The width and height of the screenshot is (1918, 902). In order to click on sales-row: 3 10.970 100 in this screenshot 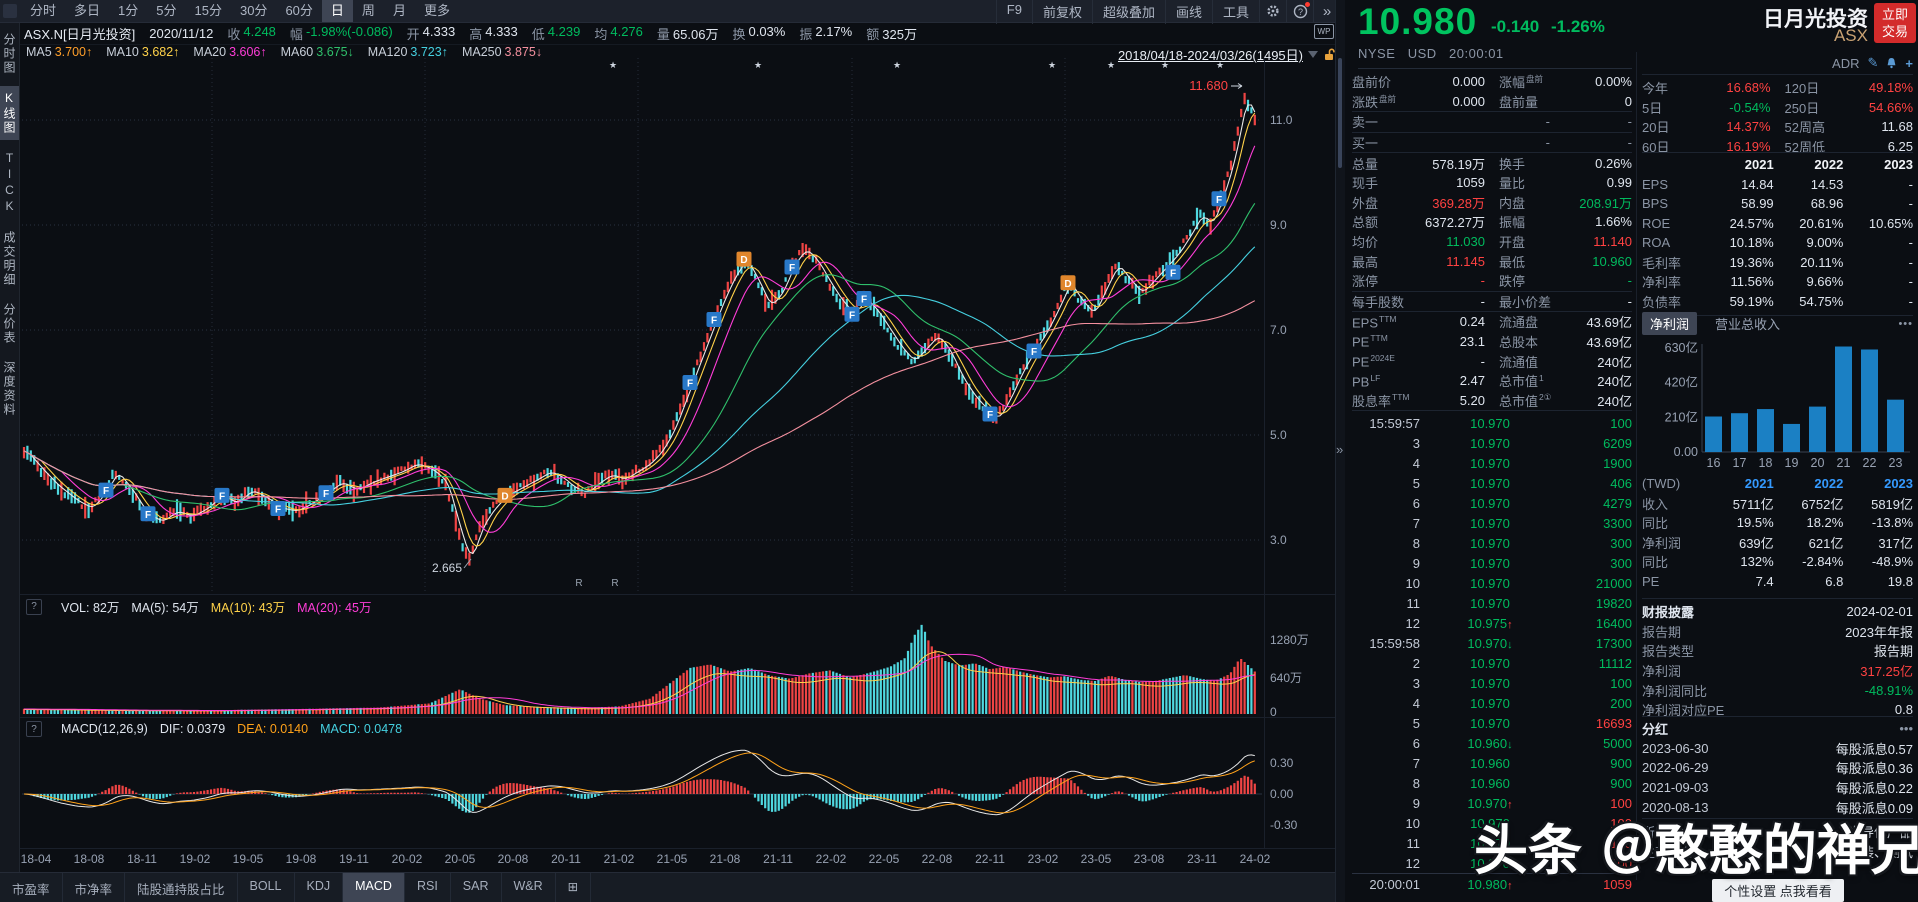, I will do `click(1492, 683)`.